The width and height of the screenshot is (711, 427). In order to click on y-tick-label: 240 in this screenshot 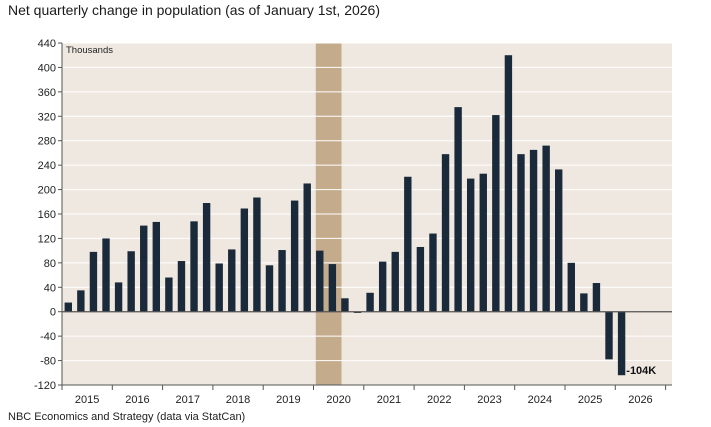, I will do `click(47, 166)`.